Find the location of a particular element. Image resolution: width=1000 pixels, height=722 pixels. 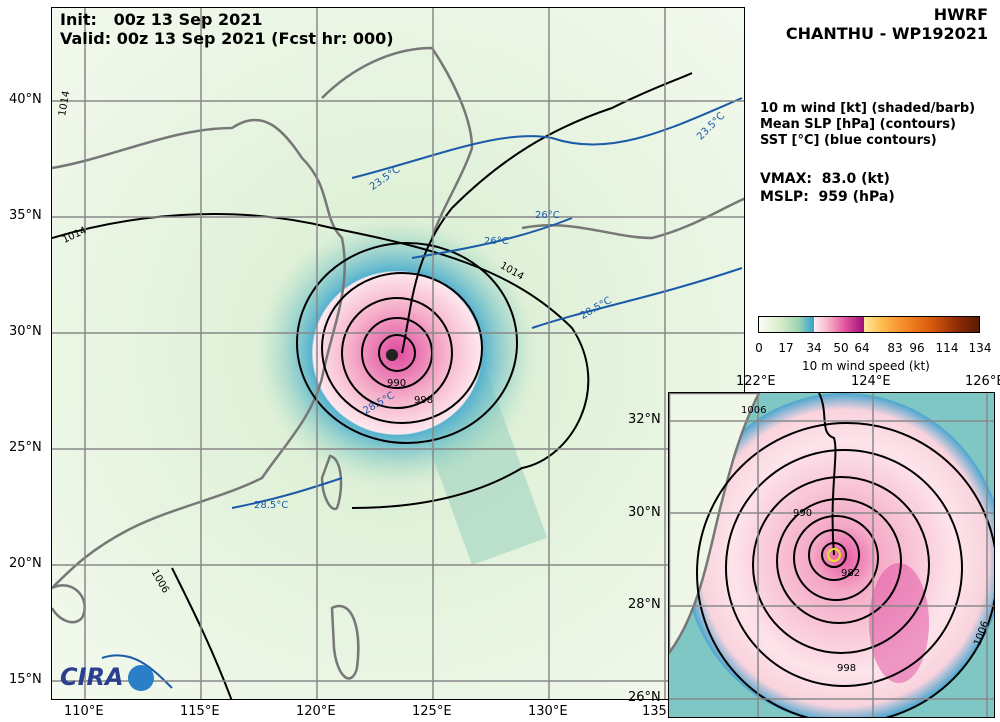

mslp-value: MSLP: 959 (hPa) is located at coordinates (827, 197).